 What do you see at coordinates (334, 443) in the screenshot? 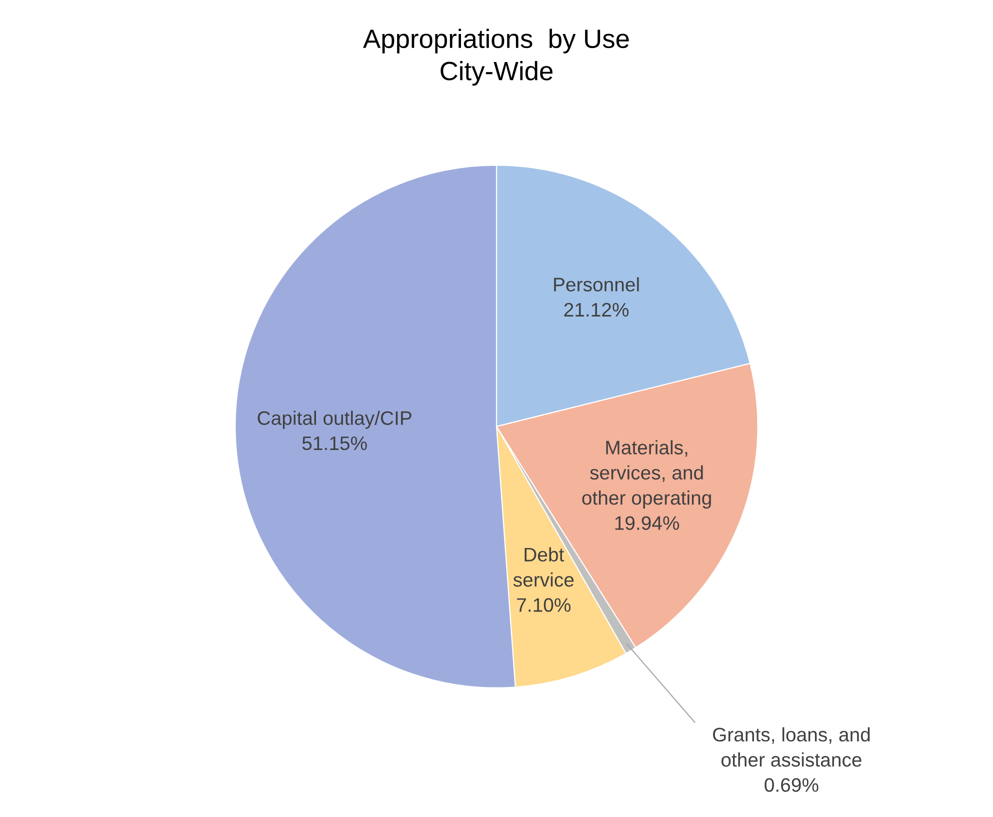
I see `data-label: 51.15%` at bounding box center [334, 443].